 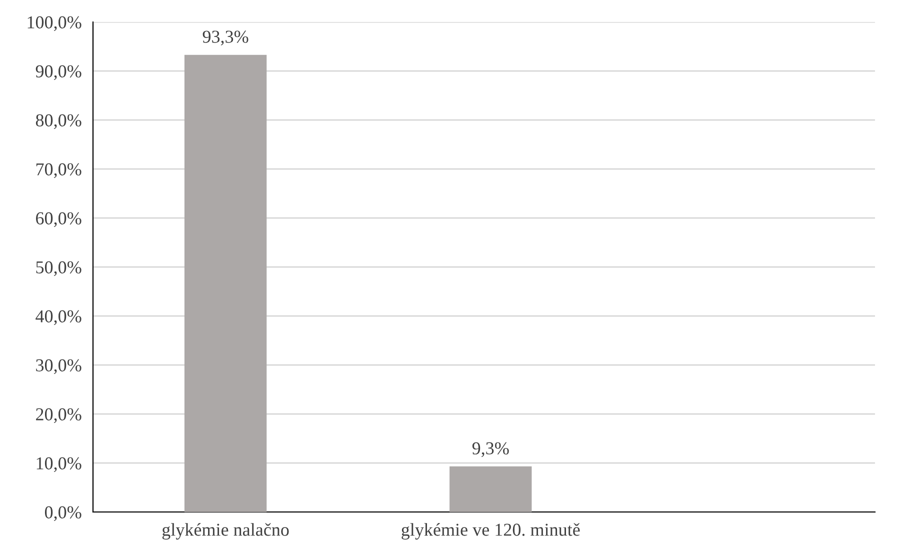 What do you see at coordinates (225, 531) in the screenshot?
I see `x-tick-label: glykémie nalačno` at bounding box center [225, 531].